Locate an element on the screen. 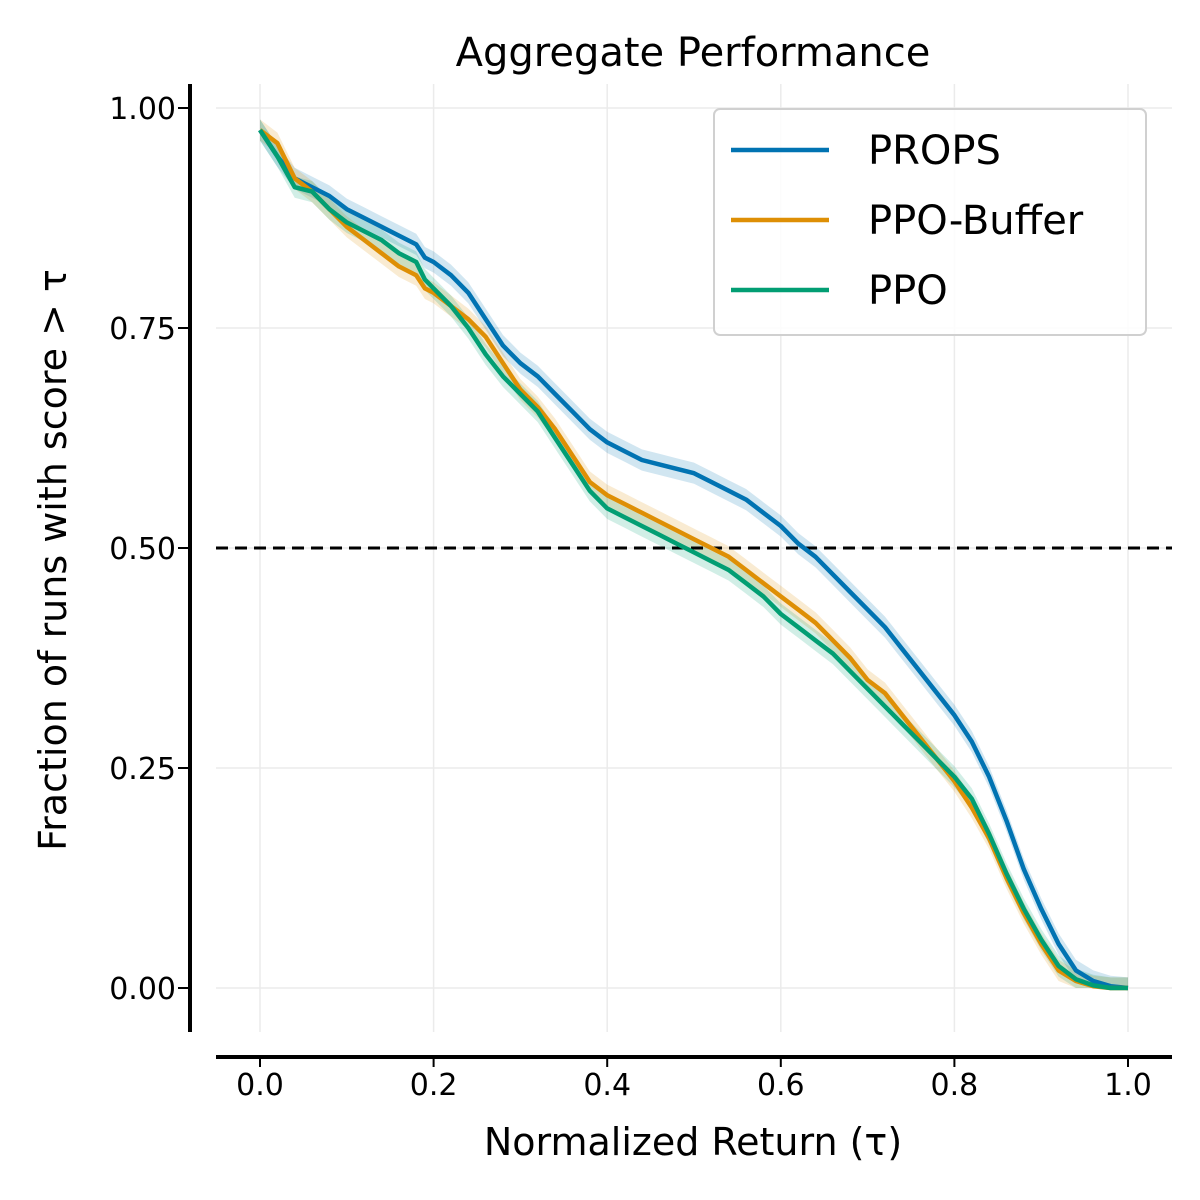 Image resolution: width=1200 pixels, height=1200 pixels. y-axis-label: Fraction of runs with score > τ is located at coordinates (53, 560).